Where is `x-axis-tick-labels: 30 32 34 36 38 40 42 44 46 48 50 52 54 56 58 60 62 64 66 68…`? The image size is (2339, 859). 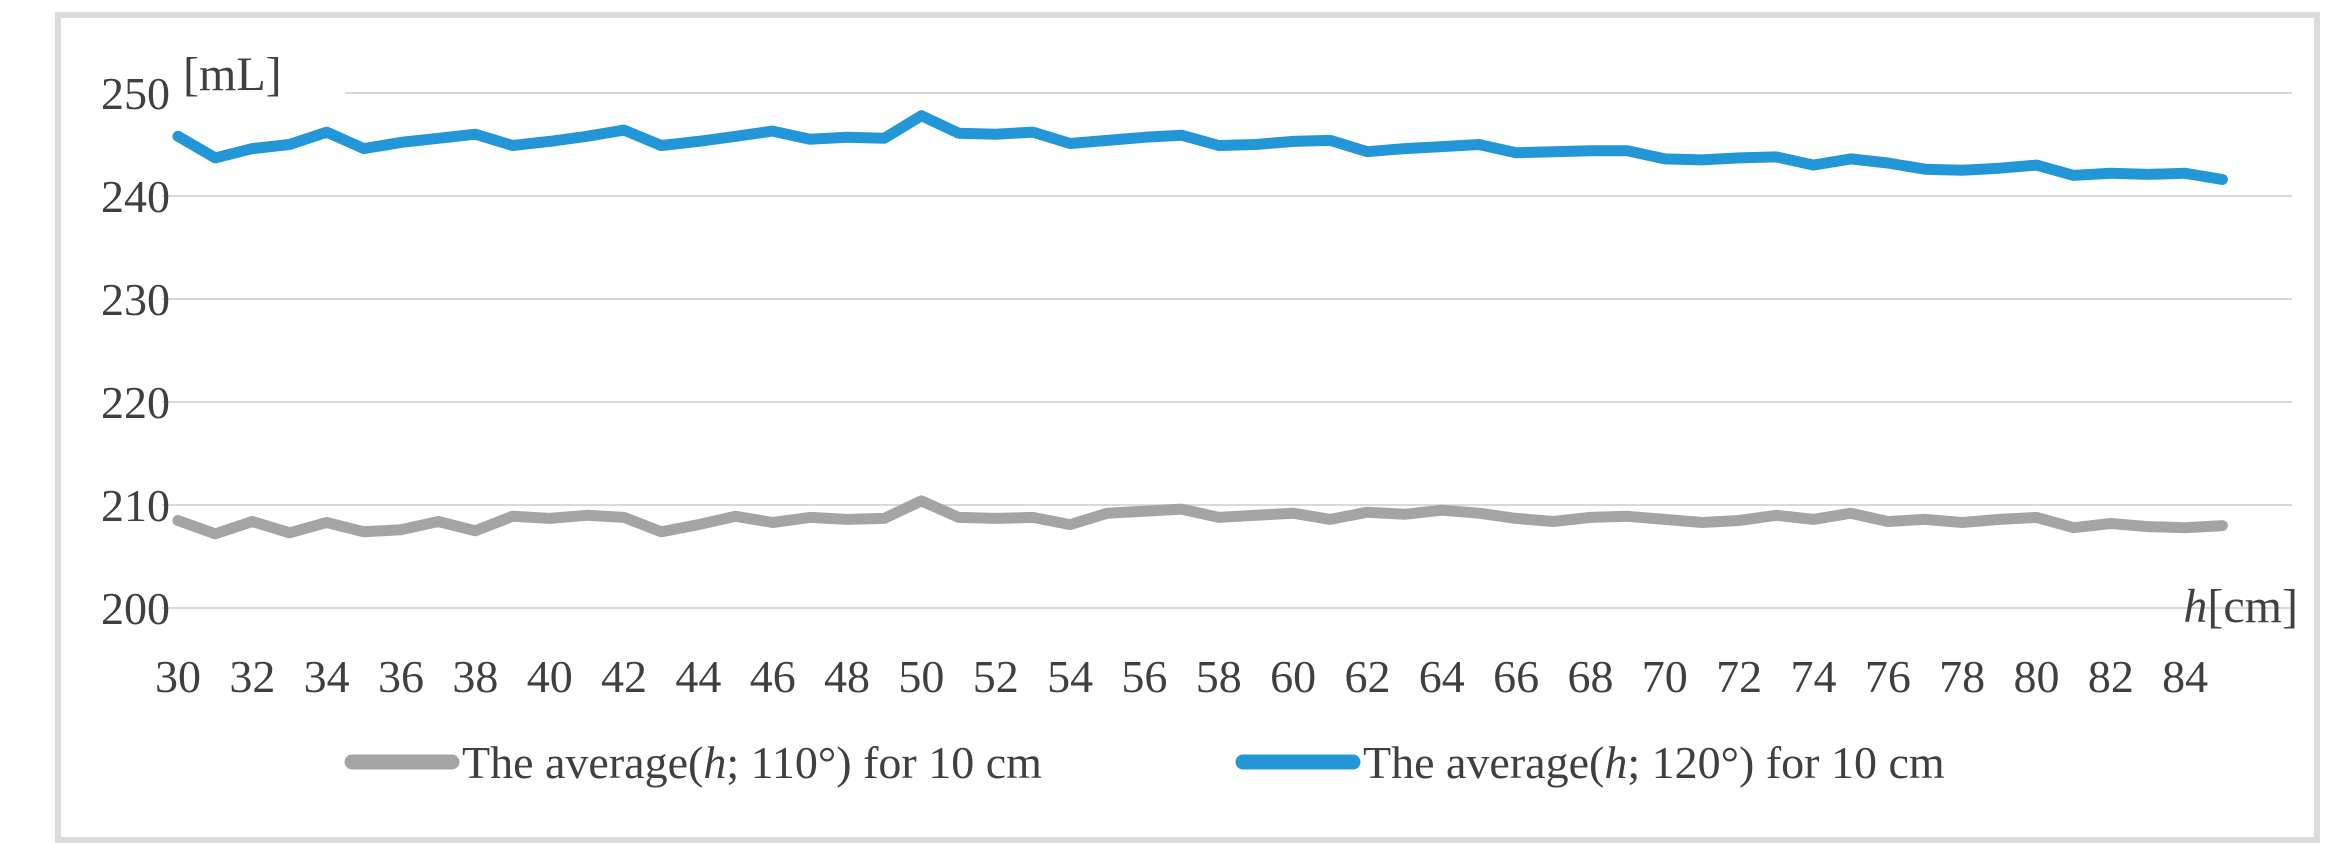 x-axis-tick-labels: 30 32 34 36 38 40 42 44 46 48 50 52 54 56 58 60 62 64 66 68… is located at coordinates (1181, 676).